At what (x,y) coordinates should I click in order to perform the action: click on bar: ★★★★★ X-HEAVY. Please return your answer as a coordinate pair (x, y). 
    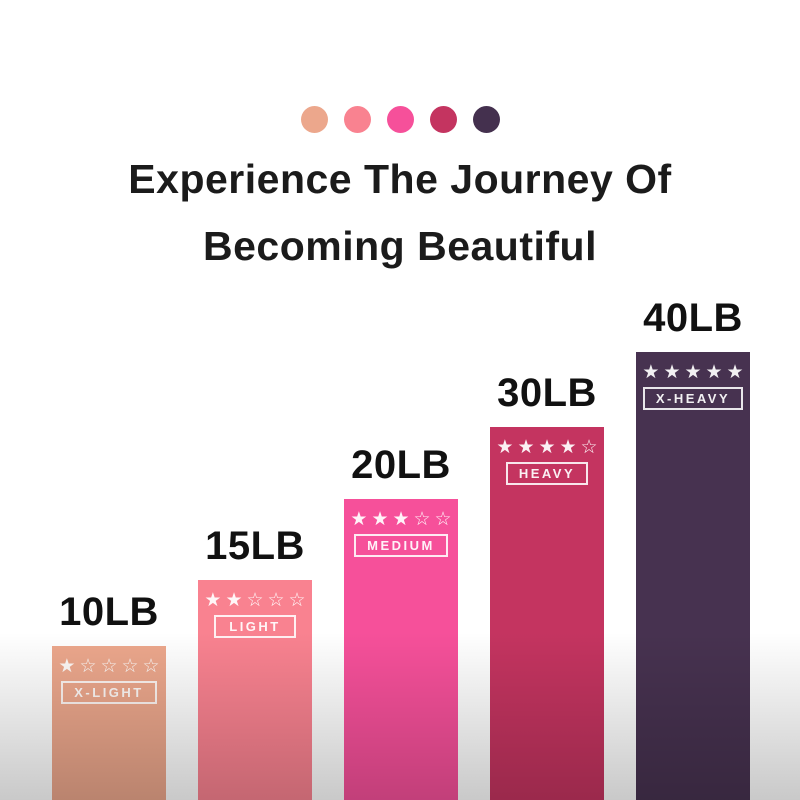
    Looking at the image, I should click on (693, 576).